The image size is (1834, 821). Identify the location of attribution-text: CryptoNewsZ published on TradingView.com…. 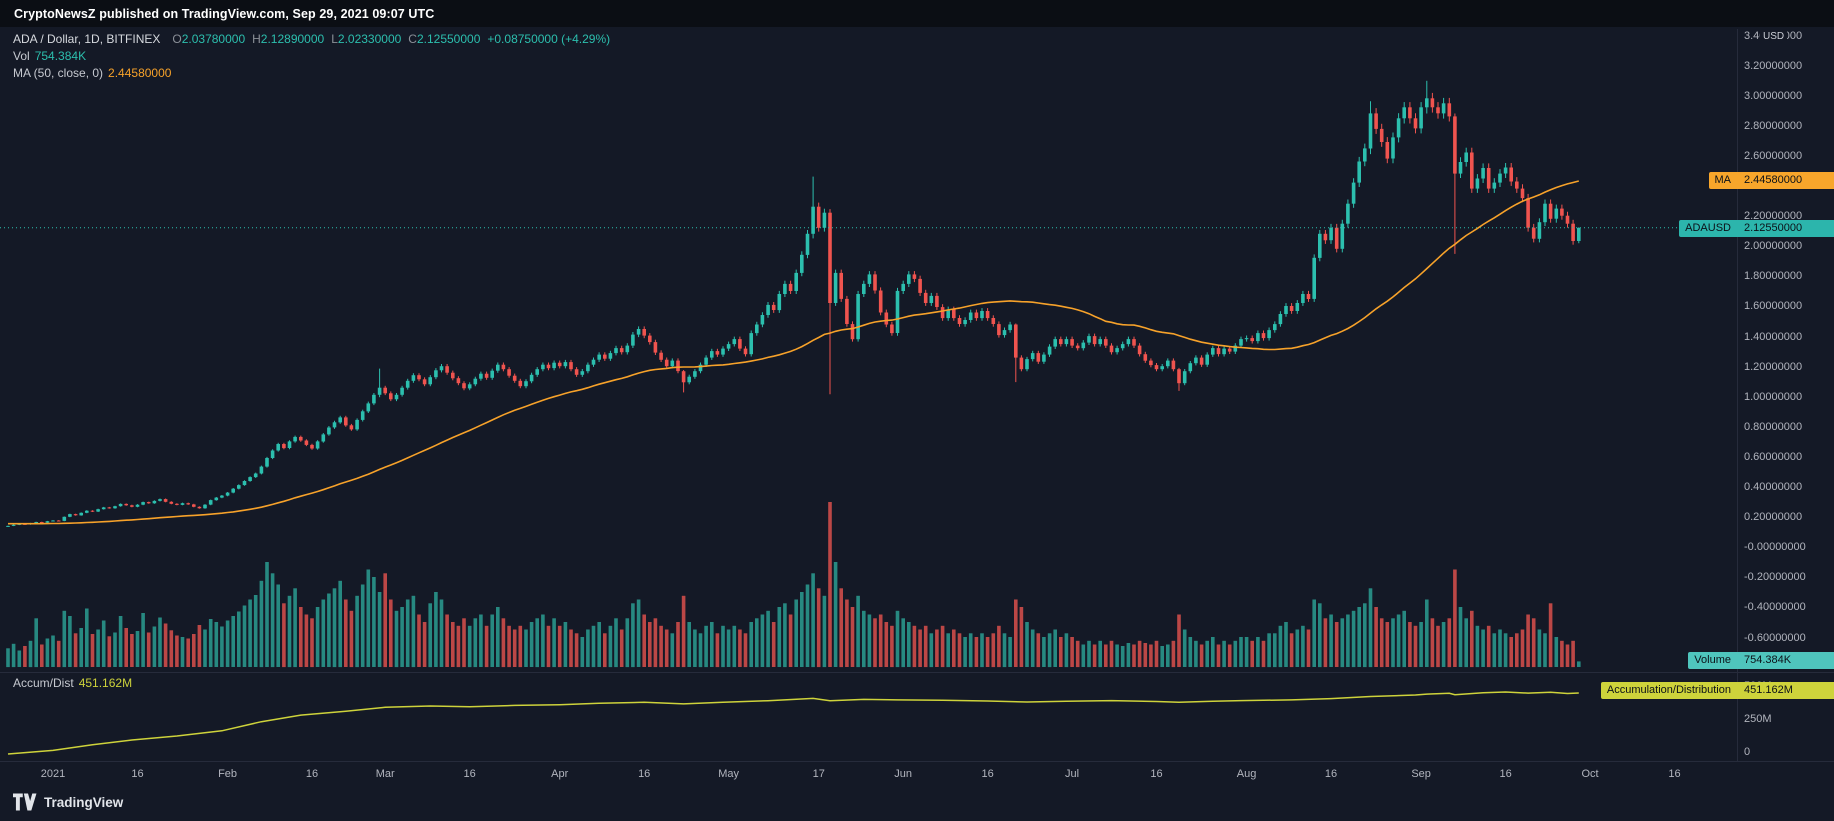
(224, 13).